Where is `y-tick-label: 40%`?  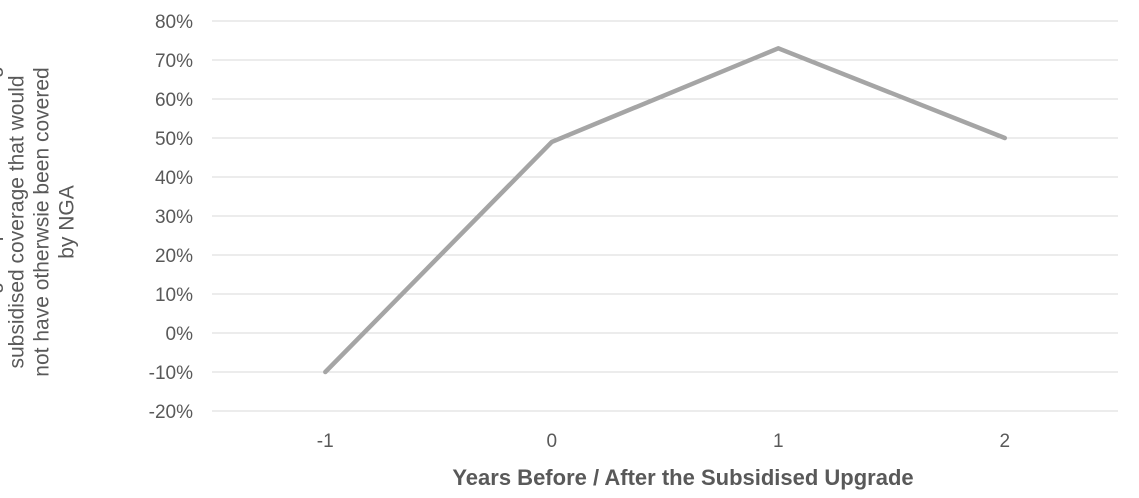
y-tick-label: 40% is located at coordinates (174, 178).